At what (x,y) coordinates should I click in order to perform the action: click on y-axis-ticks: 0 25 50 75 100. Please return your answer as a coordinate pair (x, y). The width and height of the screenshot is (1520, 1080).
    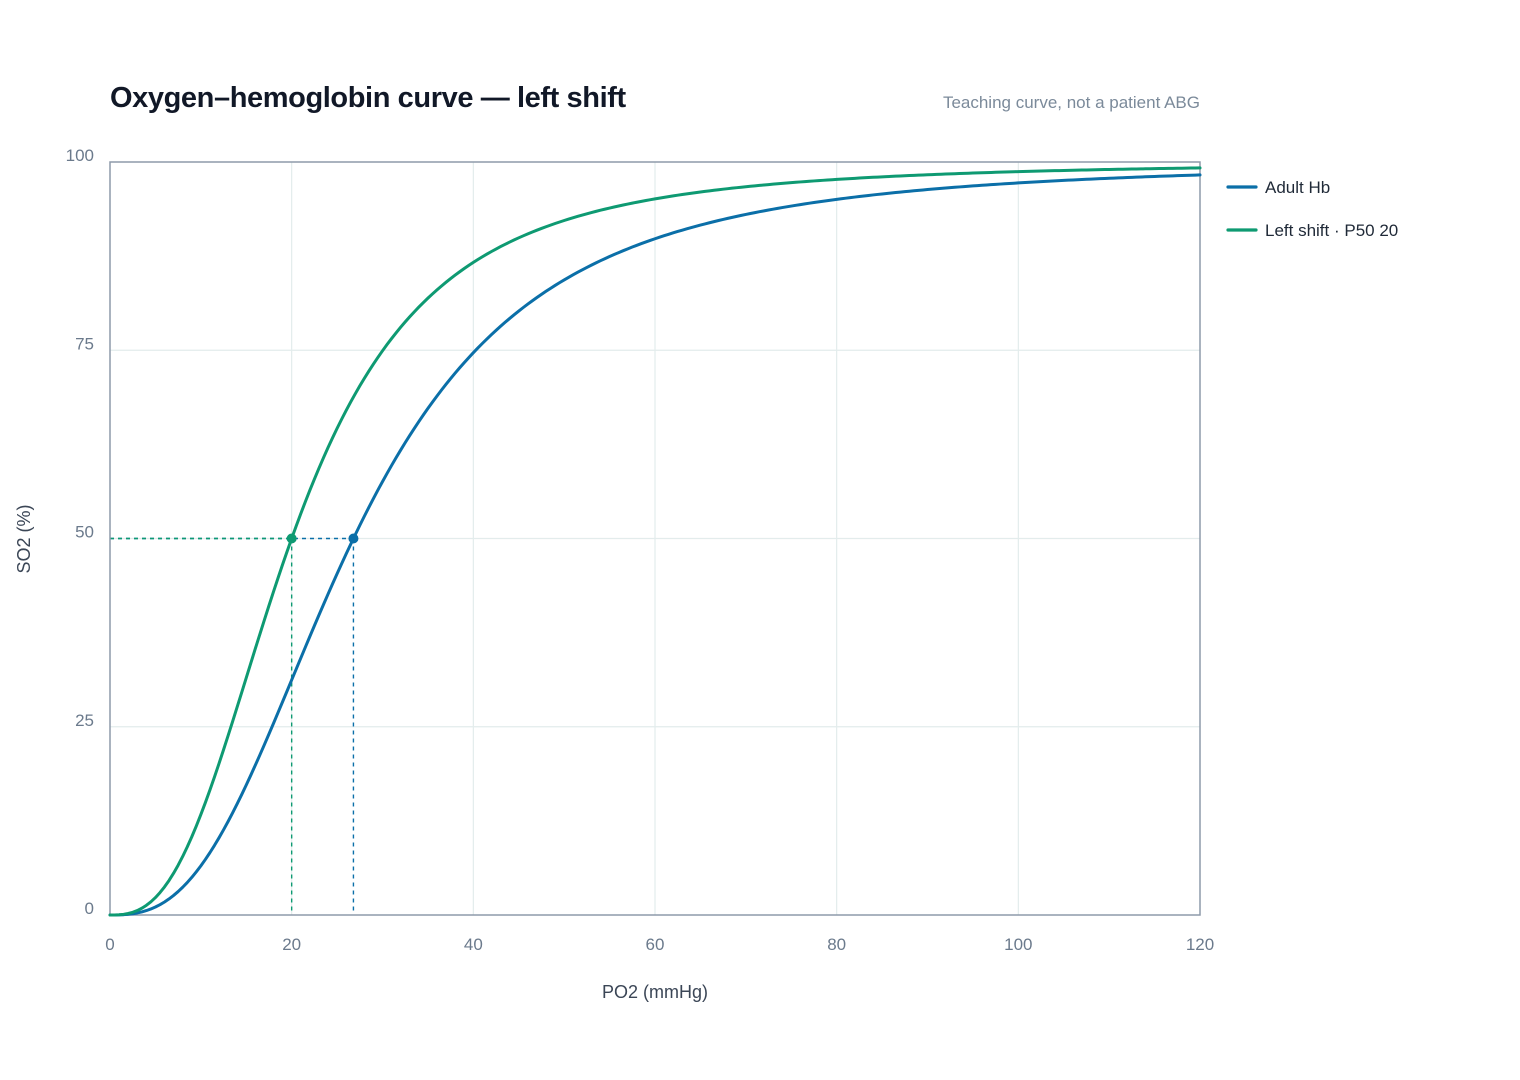
    Looking at the image, I should click on (80, 532).